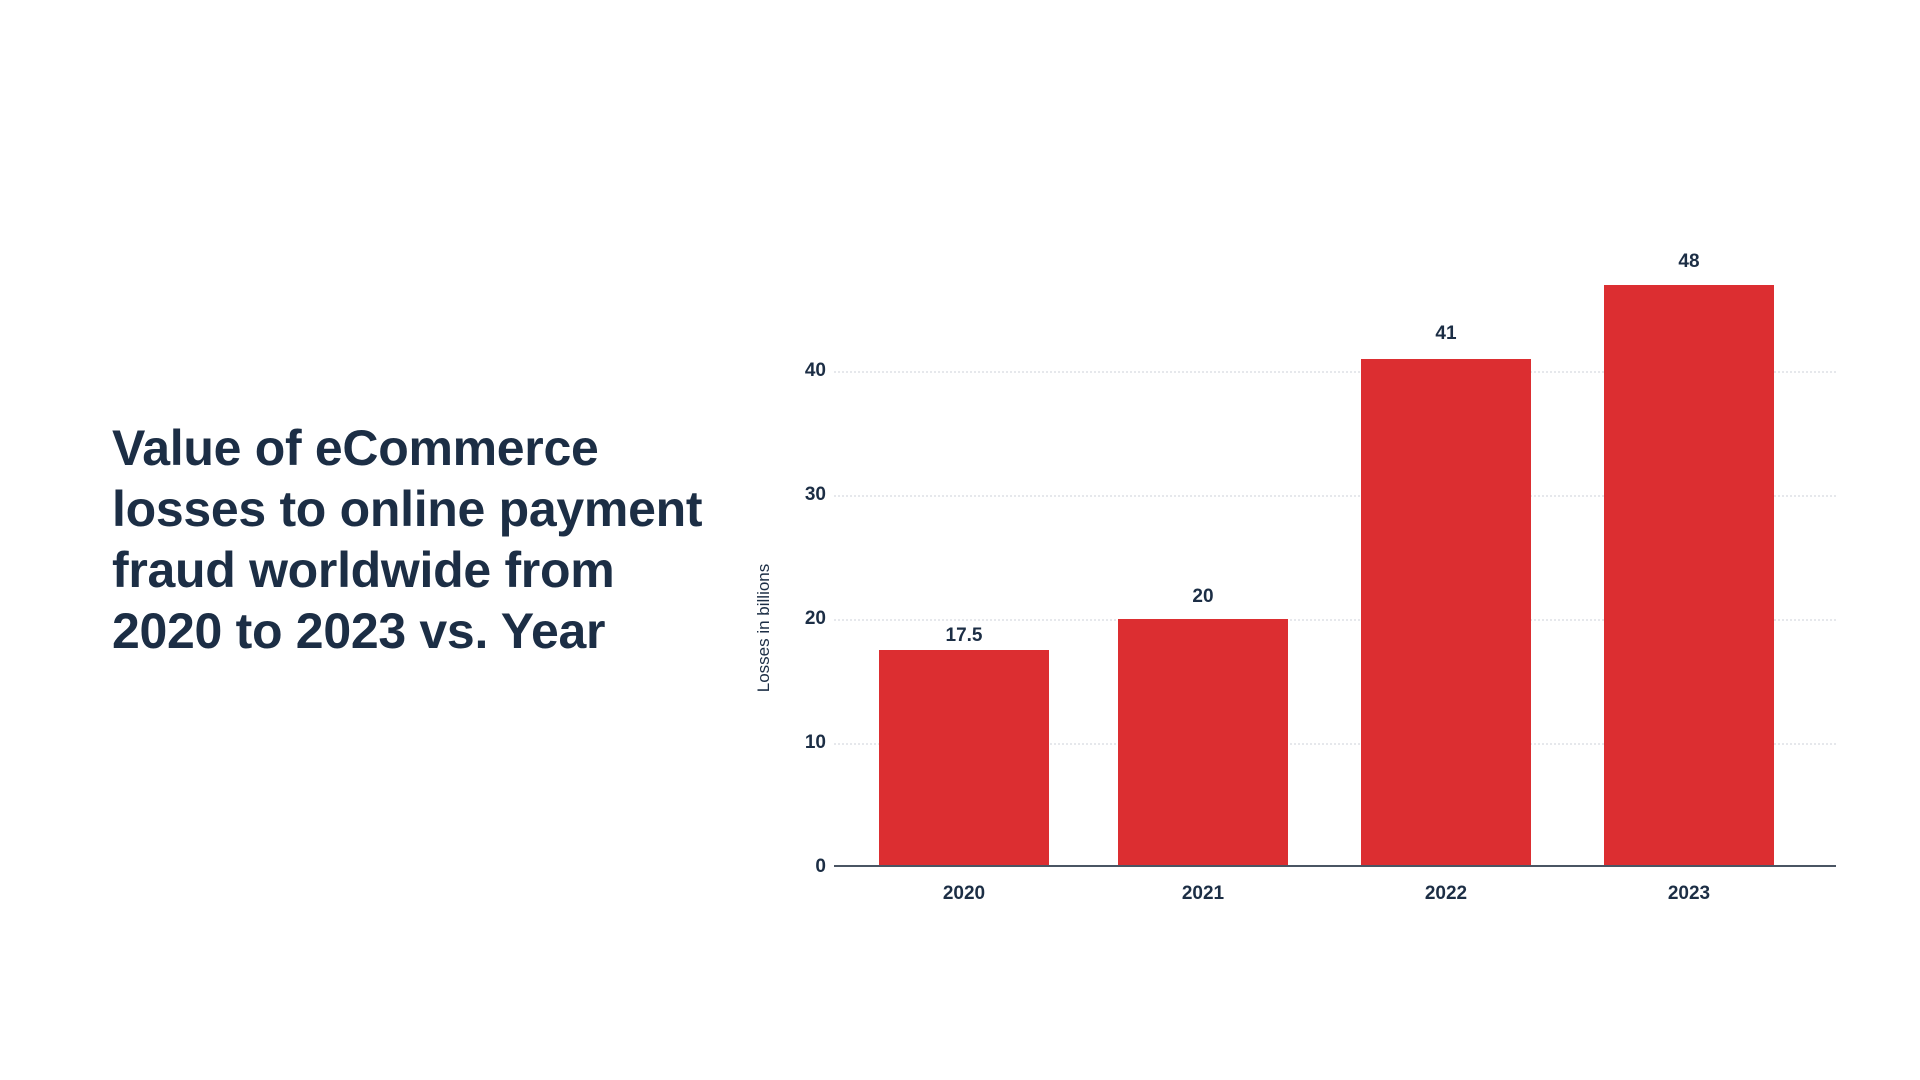 The height and width of the screenshot is (1080, 1920). I want to click on y-tick-20: 20, so click(815, 618).